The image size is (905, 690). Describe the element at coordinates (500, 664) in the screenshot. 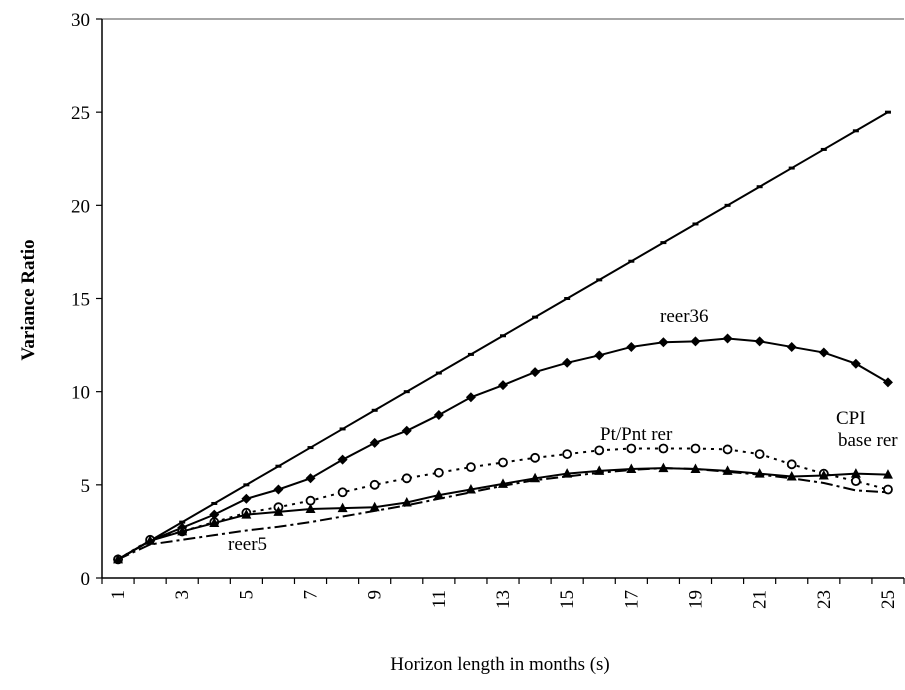

I see `x-axis-title: Horizon length in months (s)` at that location.